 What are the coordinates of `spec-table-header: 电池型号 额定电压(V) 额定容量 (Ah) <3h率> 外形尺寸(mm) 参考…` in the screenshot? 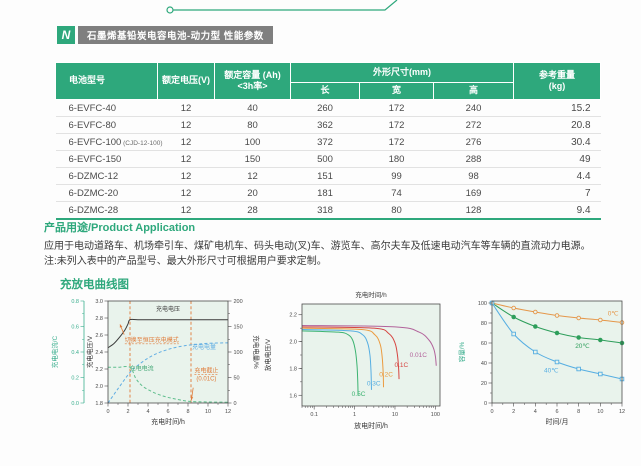 It's located at (328, 81).